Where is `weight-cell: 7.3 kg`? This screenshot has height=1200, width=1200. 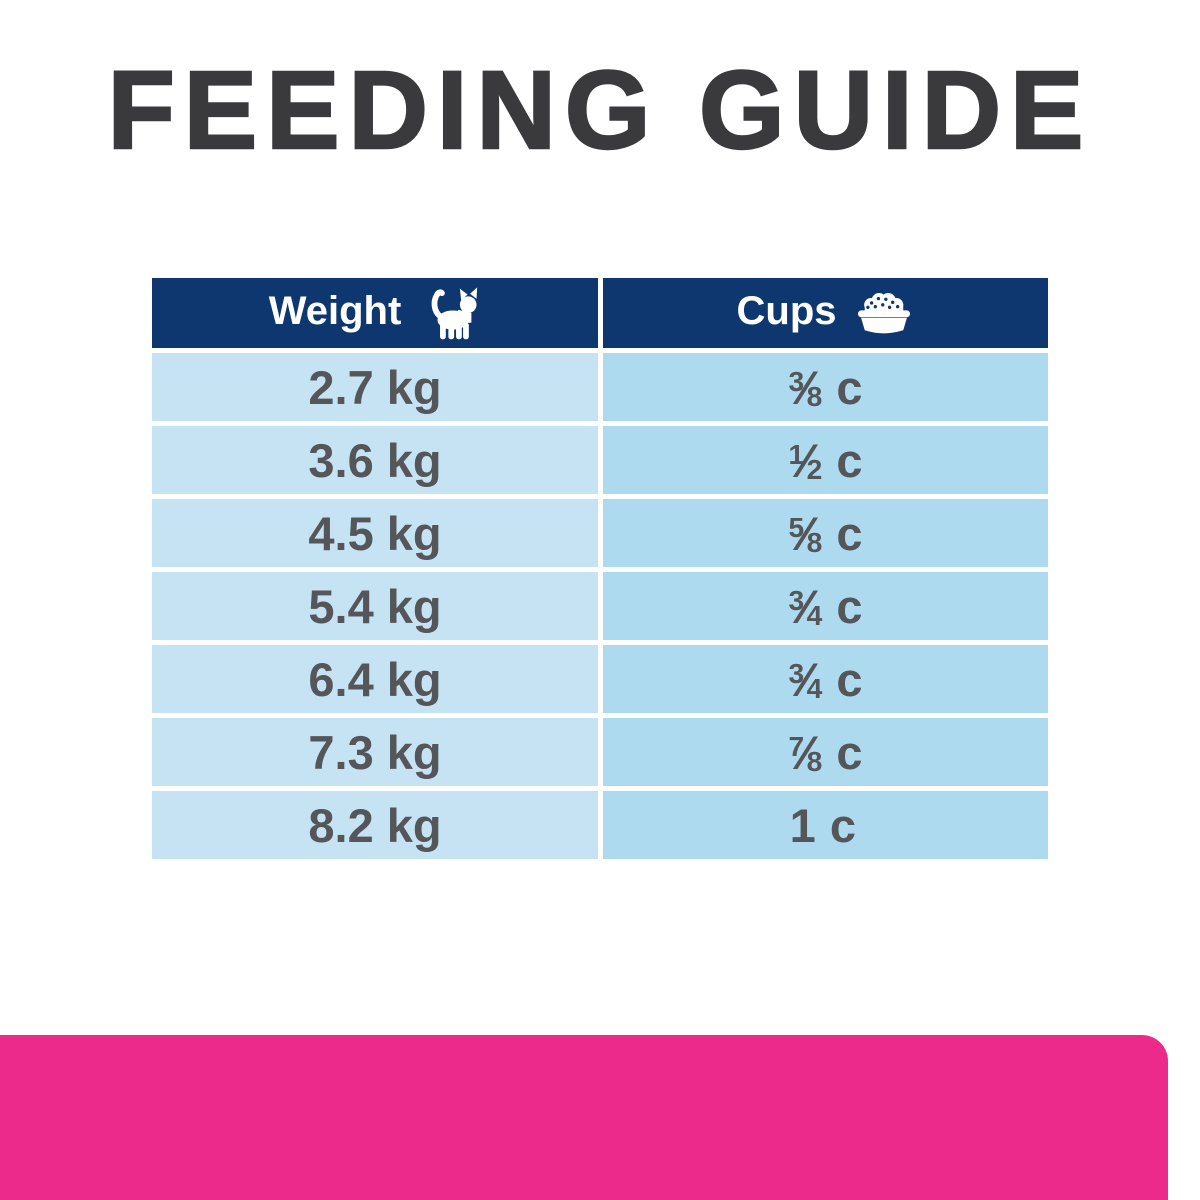 weight-cell: 7.3 kg is located at coordinates (375, 752).